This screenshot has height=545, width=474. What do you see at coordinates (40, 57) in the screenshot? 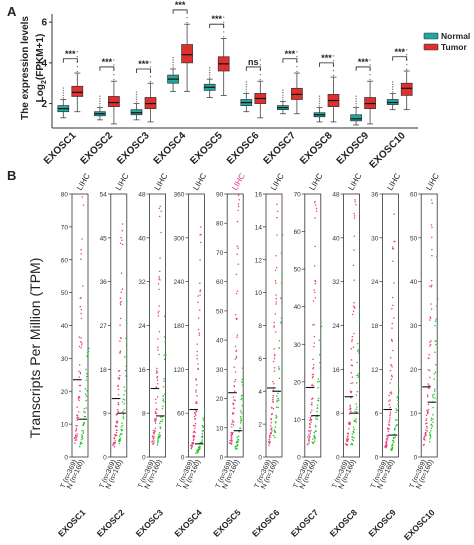
I see `ylabel-tail: (FPKM+1)` at bounding box center [40, 57].